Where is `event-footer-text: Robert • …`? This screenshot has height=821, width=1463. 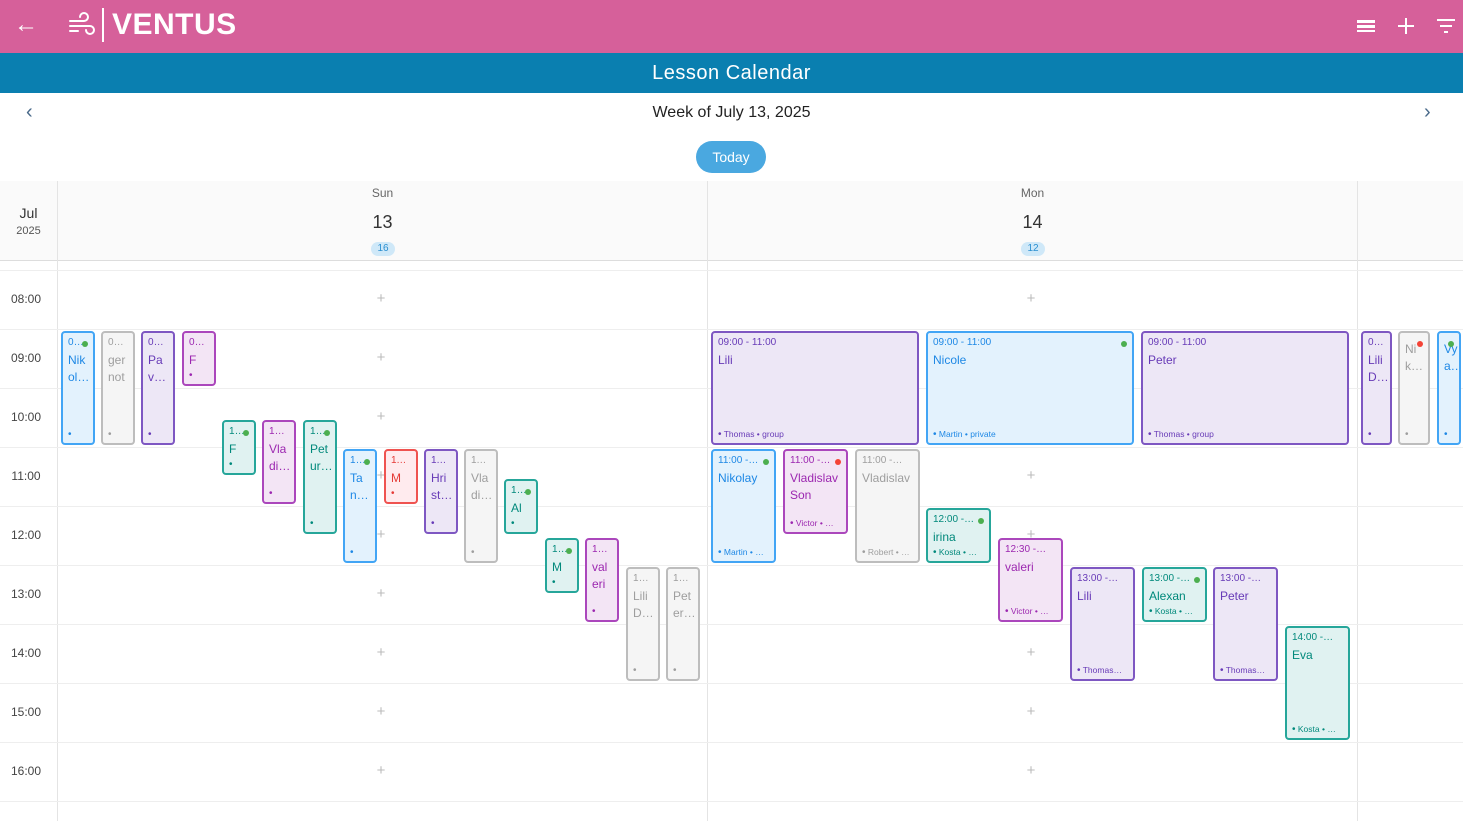 event-footer-text: Robert • … is located at coordinates (888, 552).